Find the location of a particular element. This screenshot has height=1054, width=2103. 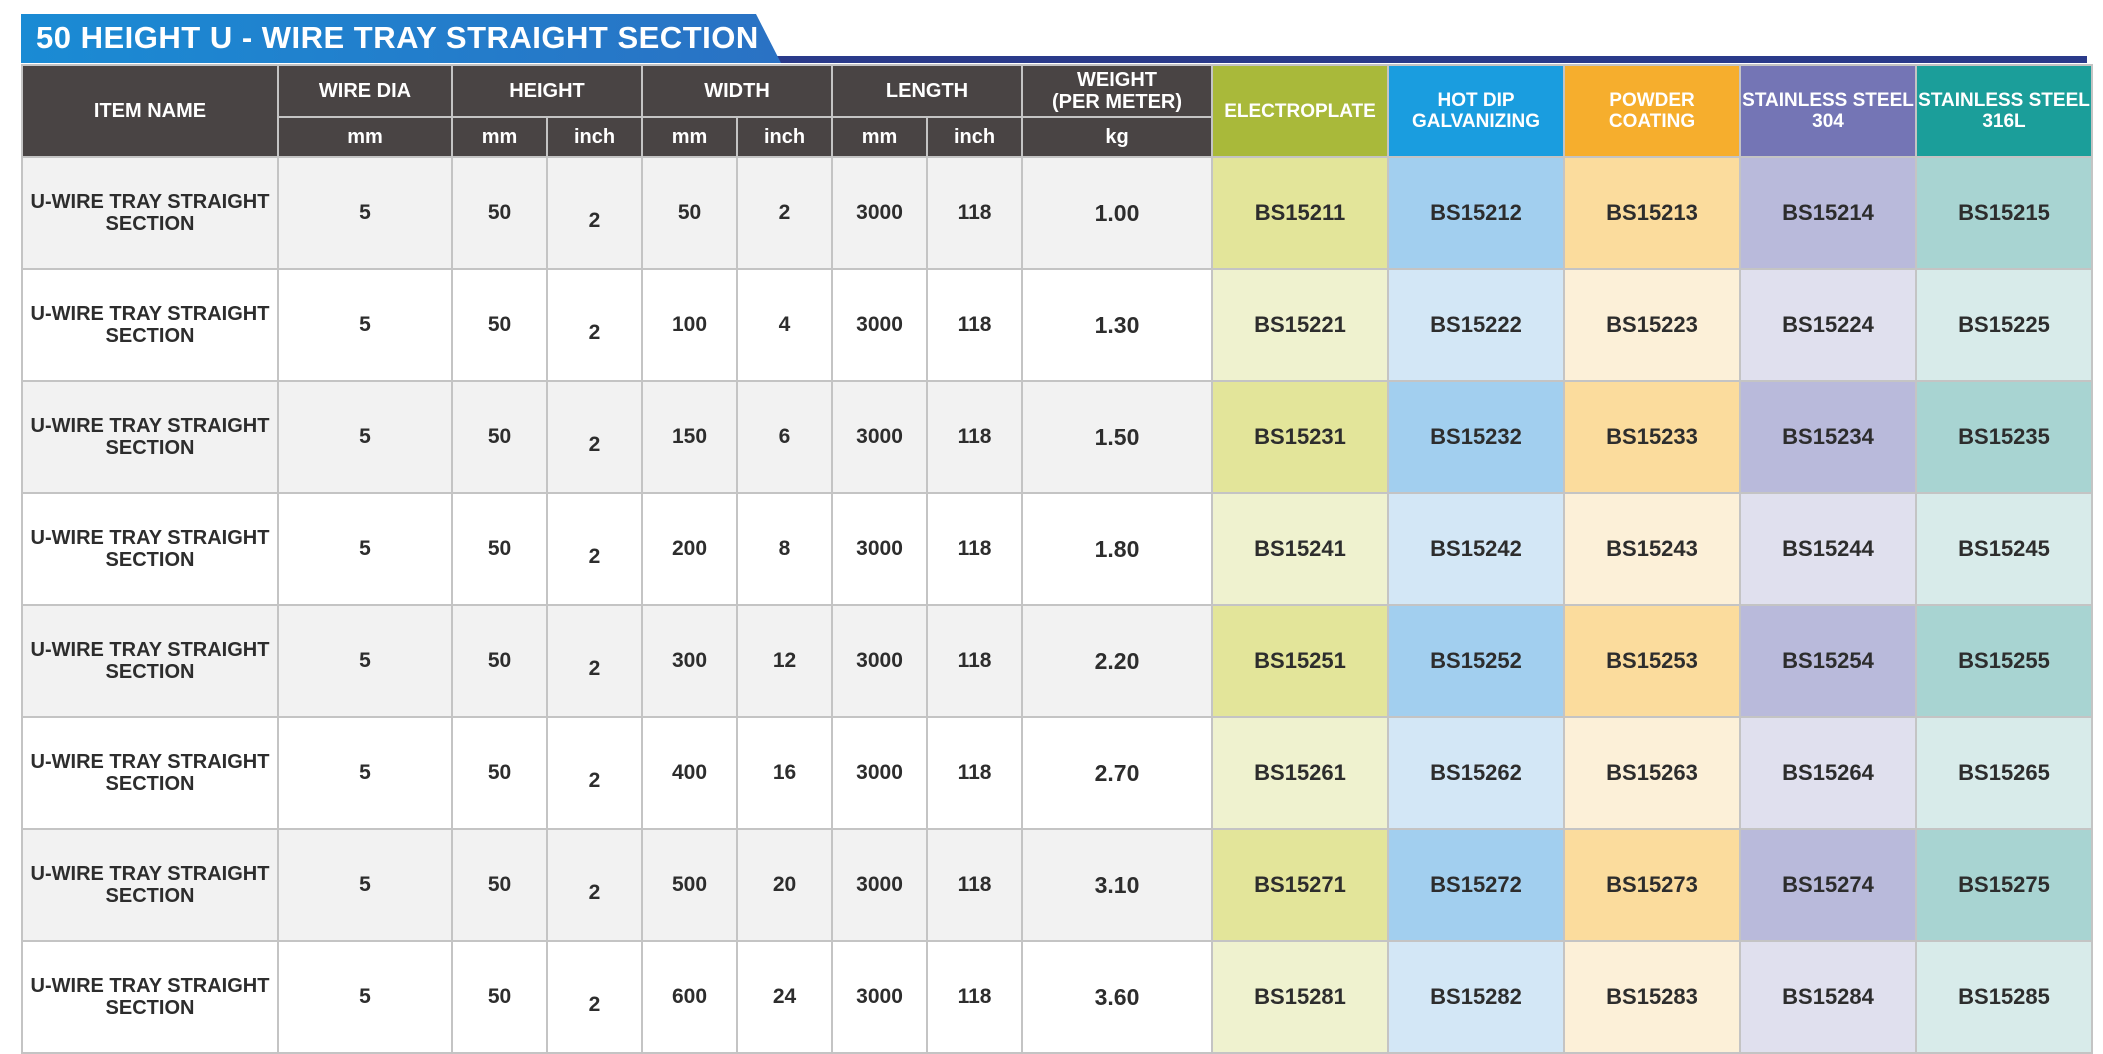

unit-width-inch: inch is located at coordinates (784, 137).